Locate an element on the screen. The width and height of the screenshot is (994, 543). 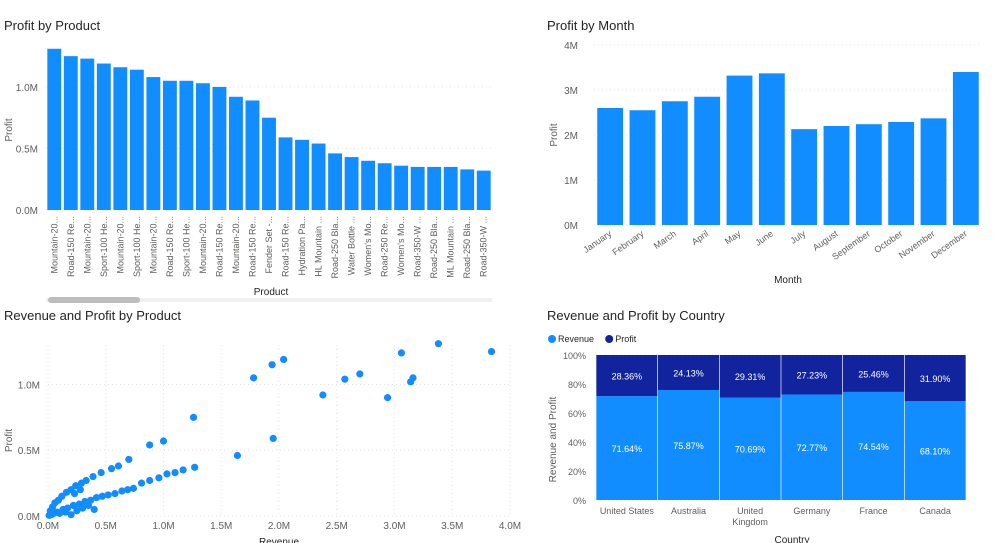
data-label: 72.77% is located at coordinates (812, 448).